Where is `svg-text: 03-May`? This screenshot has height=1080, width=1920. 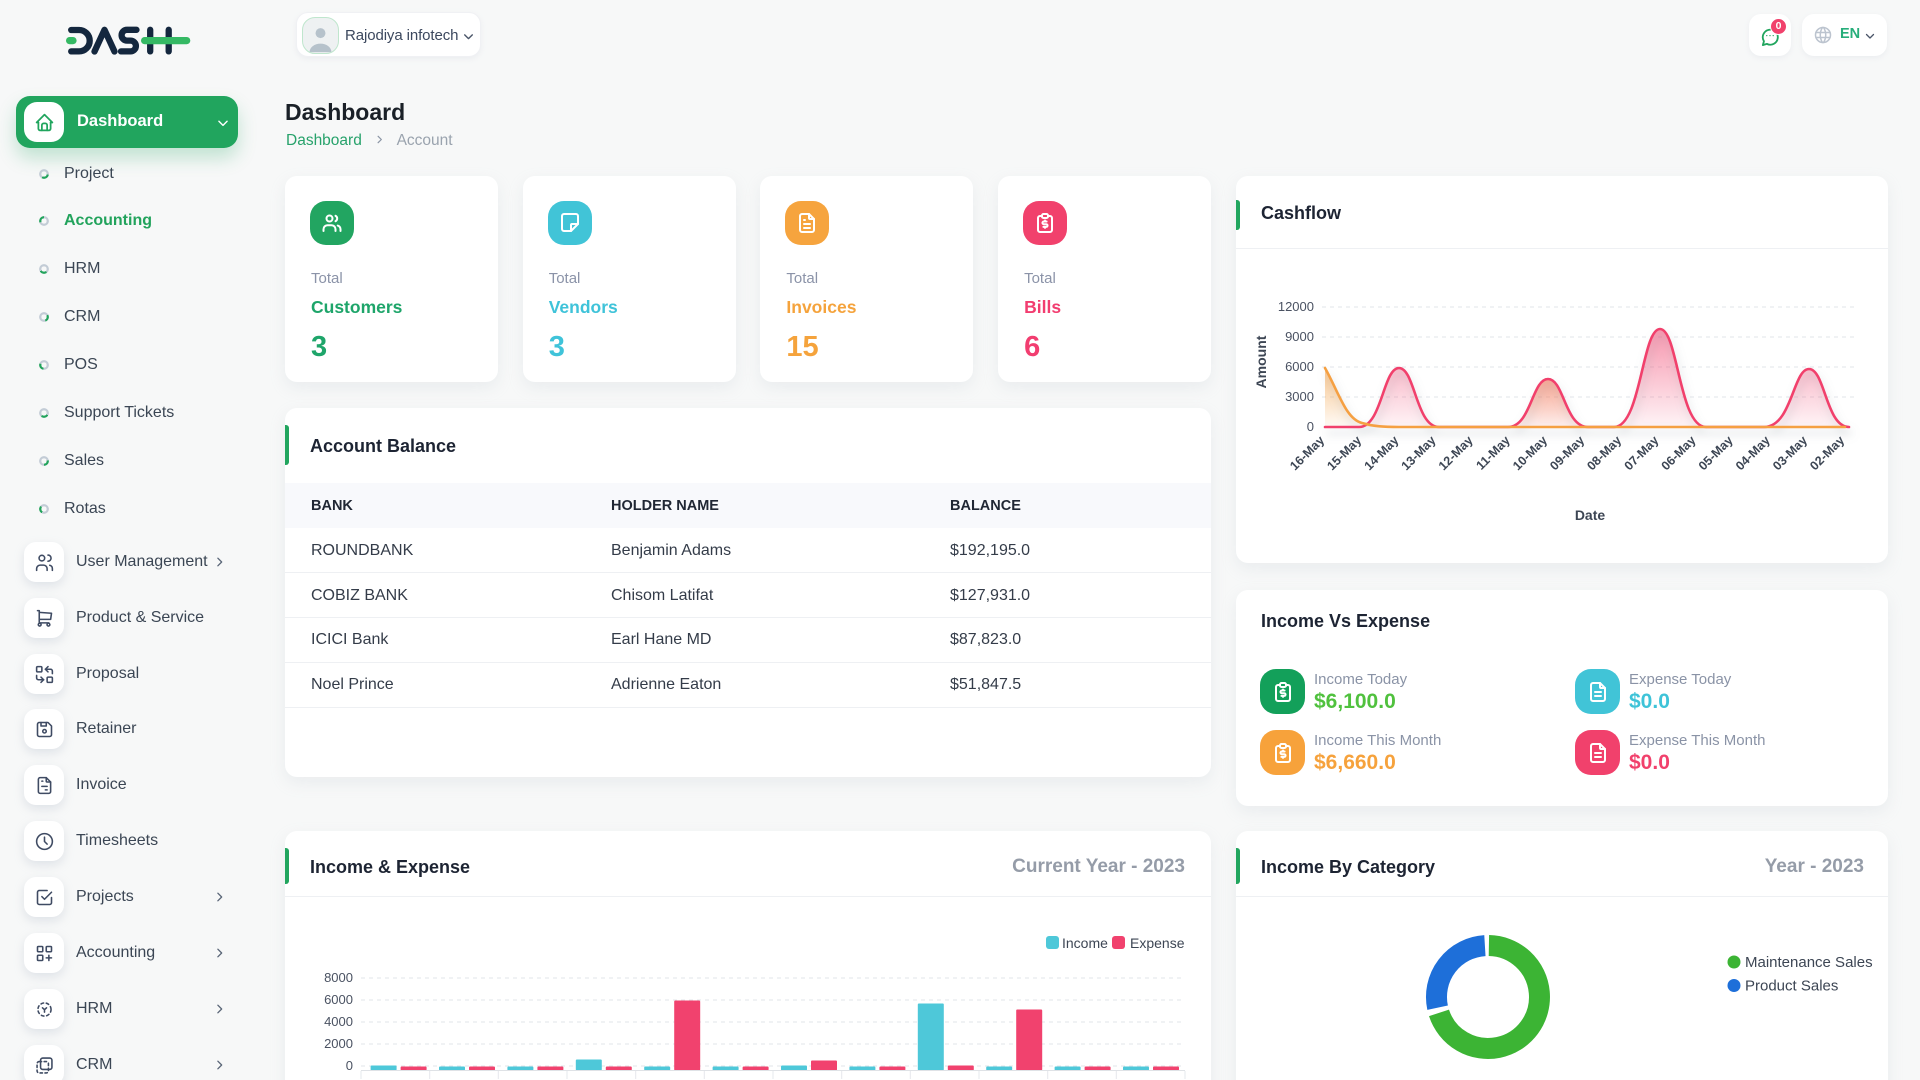 svg-text: 03-May is located at coordinates (1790, 453).